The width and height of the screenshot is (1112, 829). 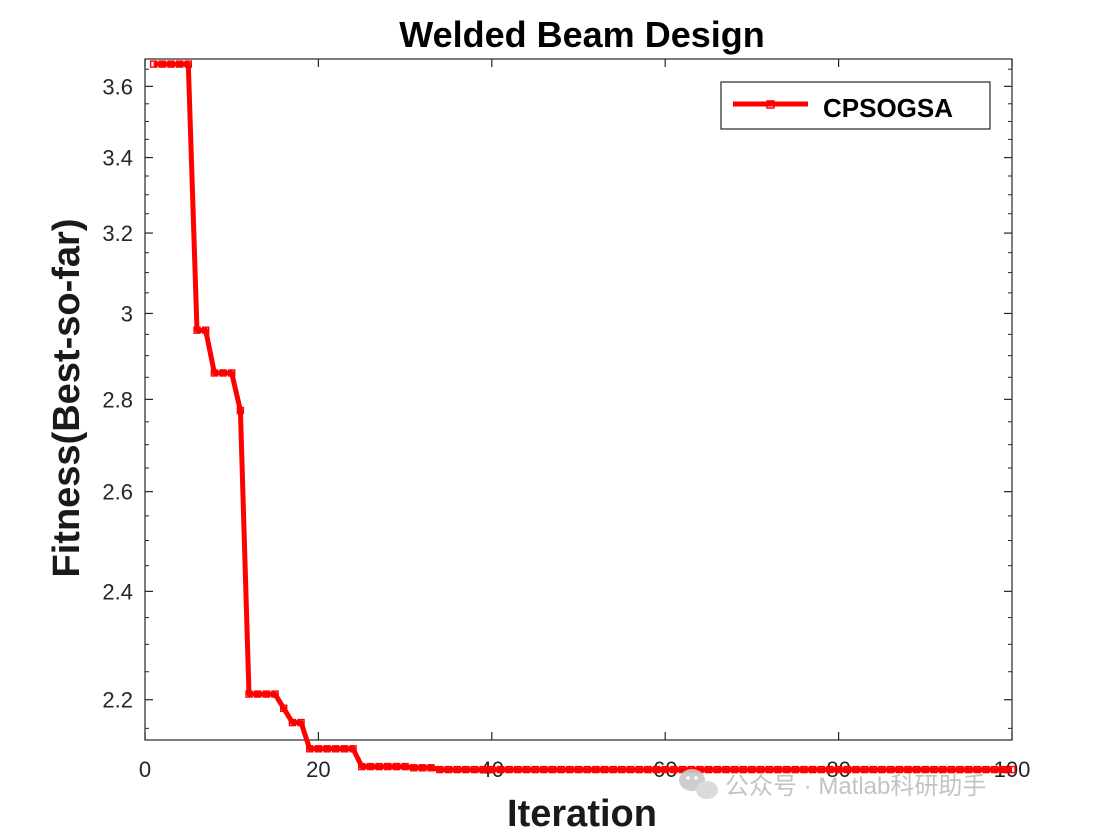 What do you see at coordinates (855, 786) in the screenshot?
I see `watermark-text: 公众号 · Matlab科研助手` at bounding box center [855, 786].